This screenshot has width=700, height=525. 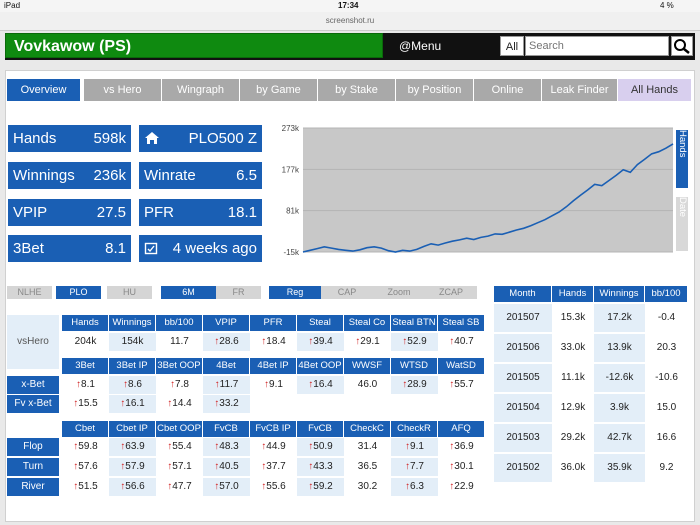 What do you see at coordinates (323, 446) in the screenshot?
I see `stat-value: 50.9` at bounding box center [323, 446].